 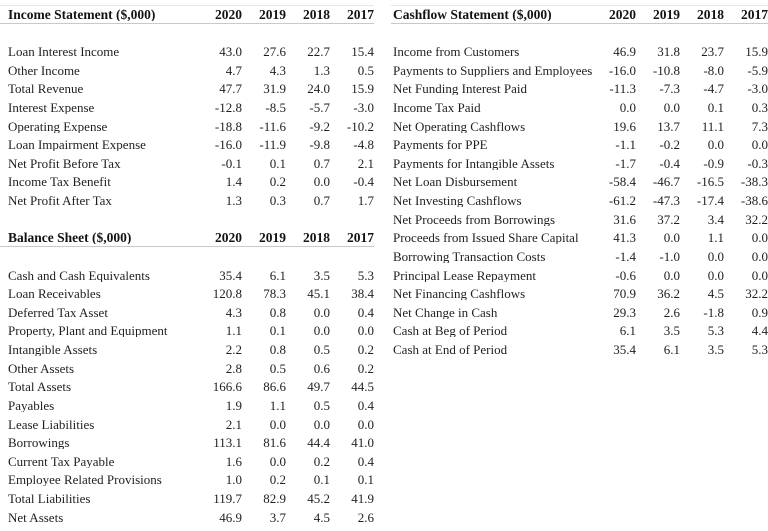 I want to click on cell-value: -11.6, so click(x=272, y=126).